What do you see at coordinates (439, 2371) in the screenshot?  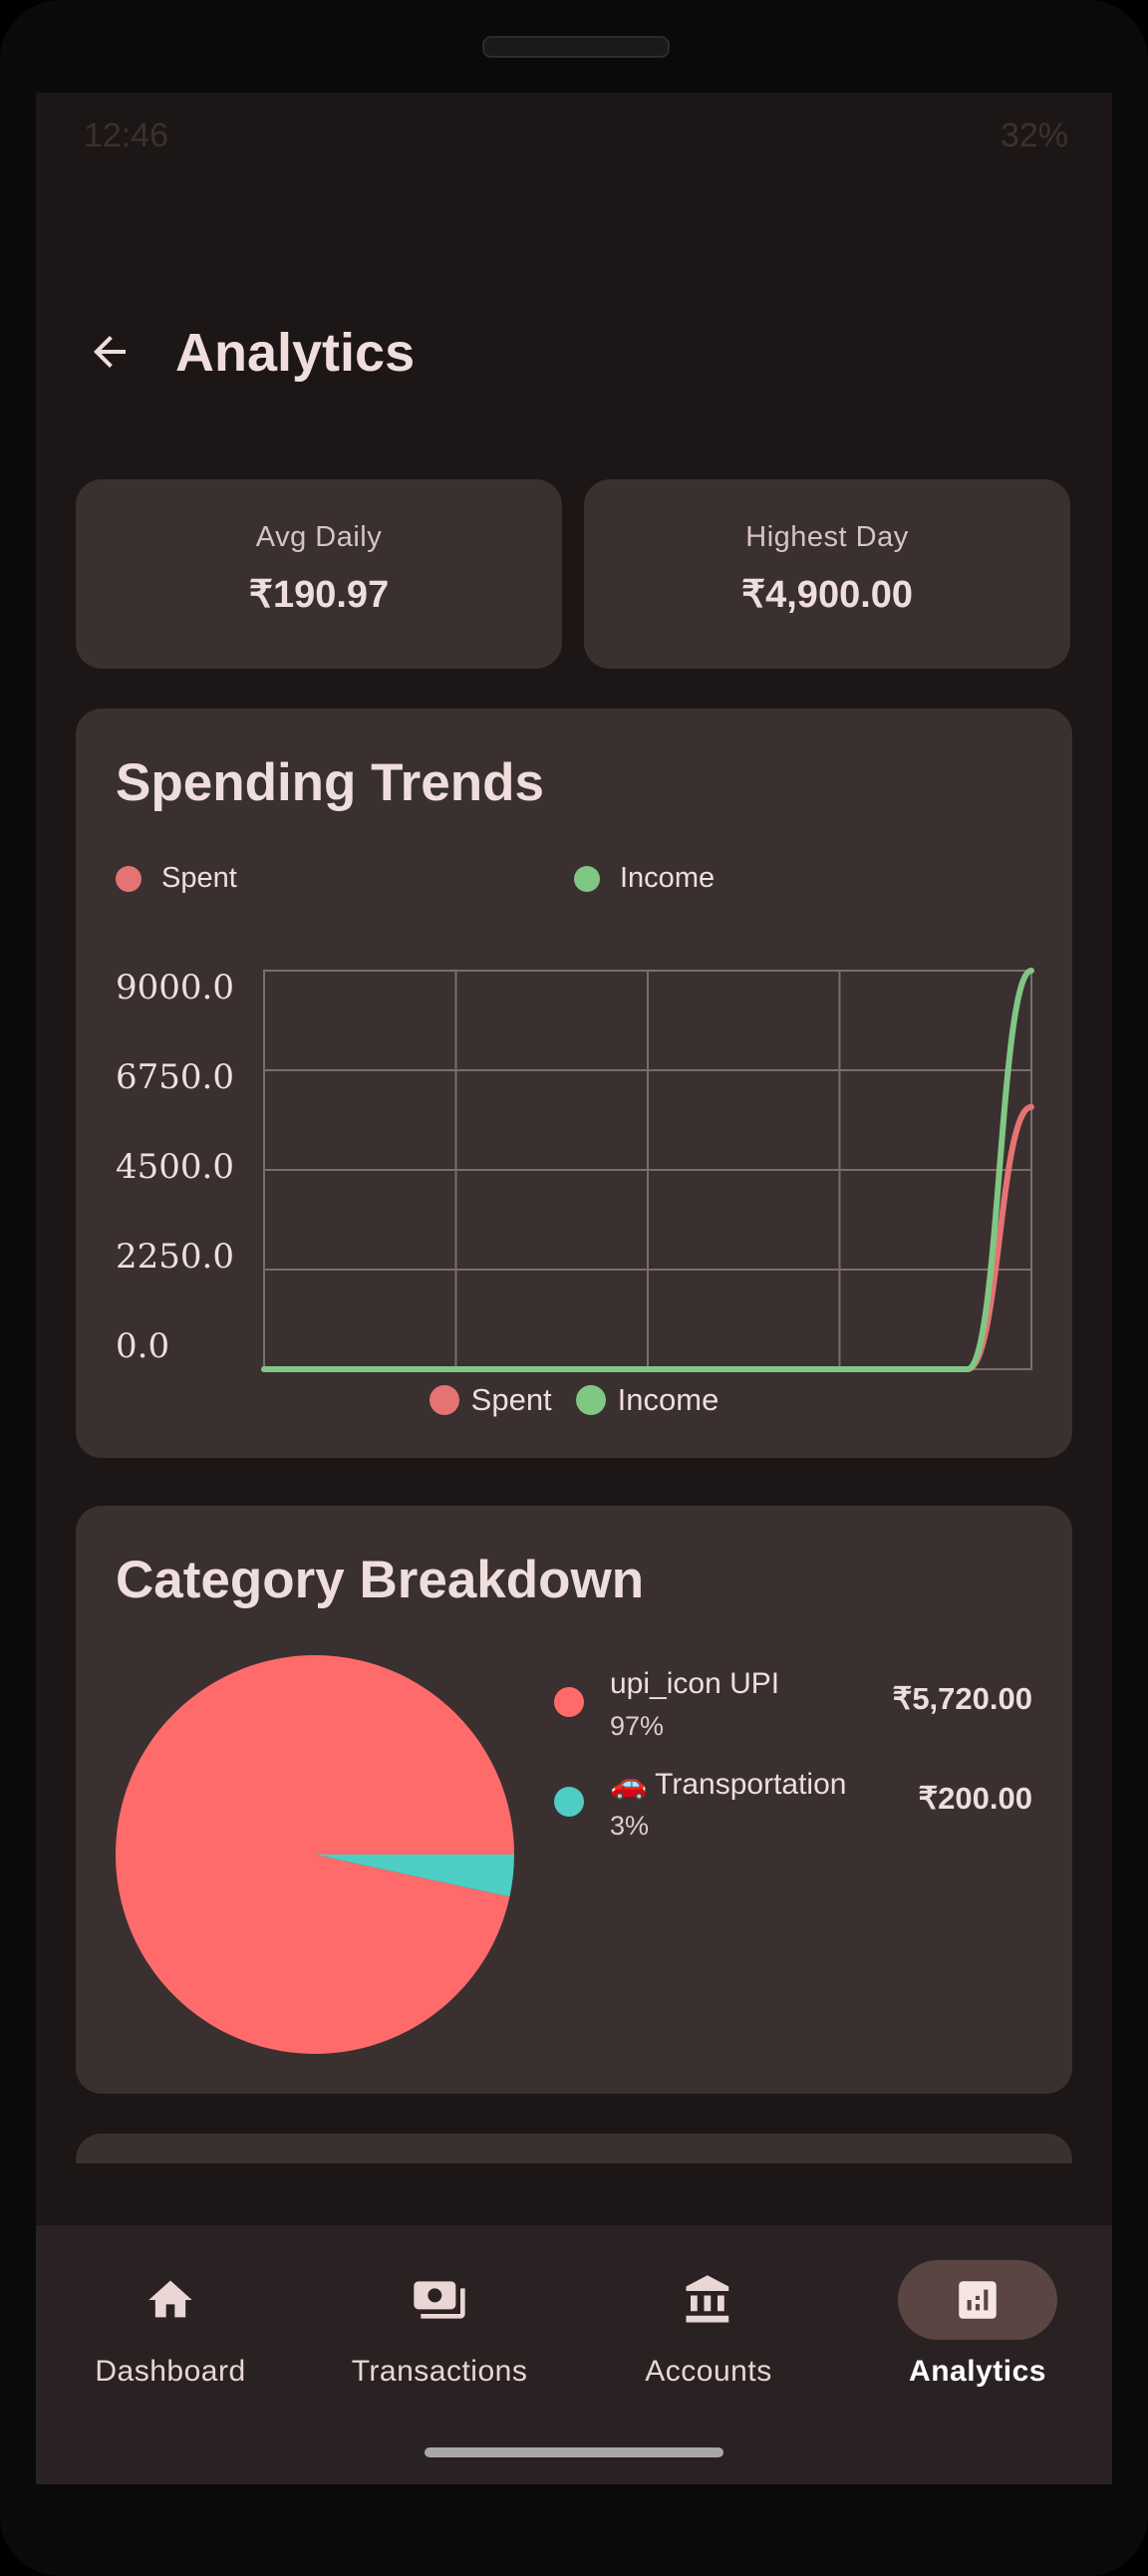 I see `nav-label: Transactions` at bounding box center [439, 2371].